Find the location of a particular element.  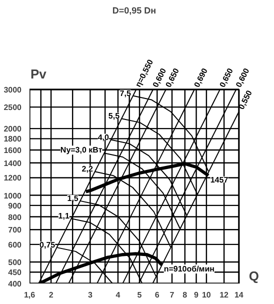

x-tick-label: 9 is located at coordinates (197, 295).